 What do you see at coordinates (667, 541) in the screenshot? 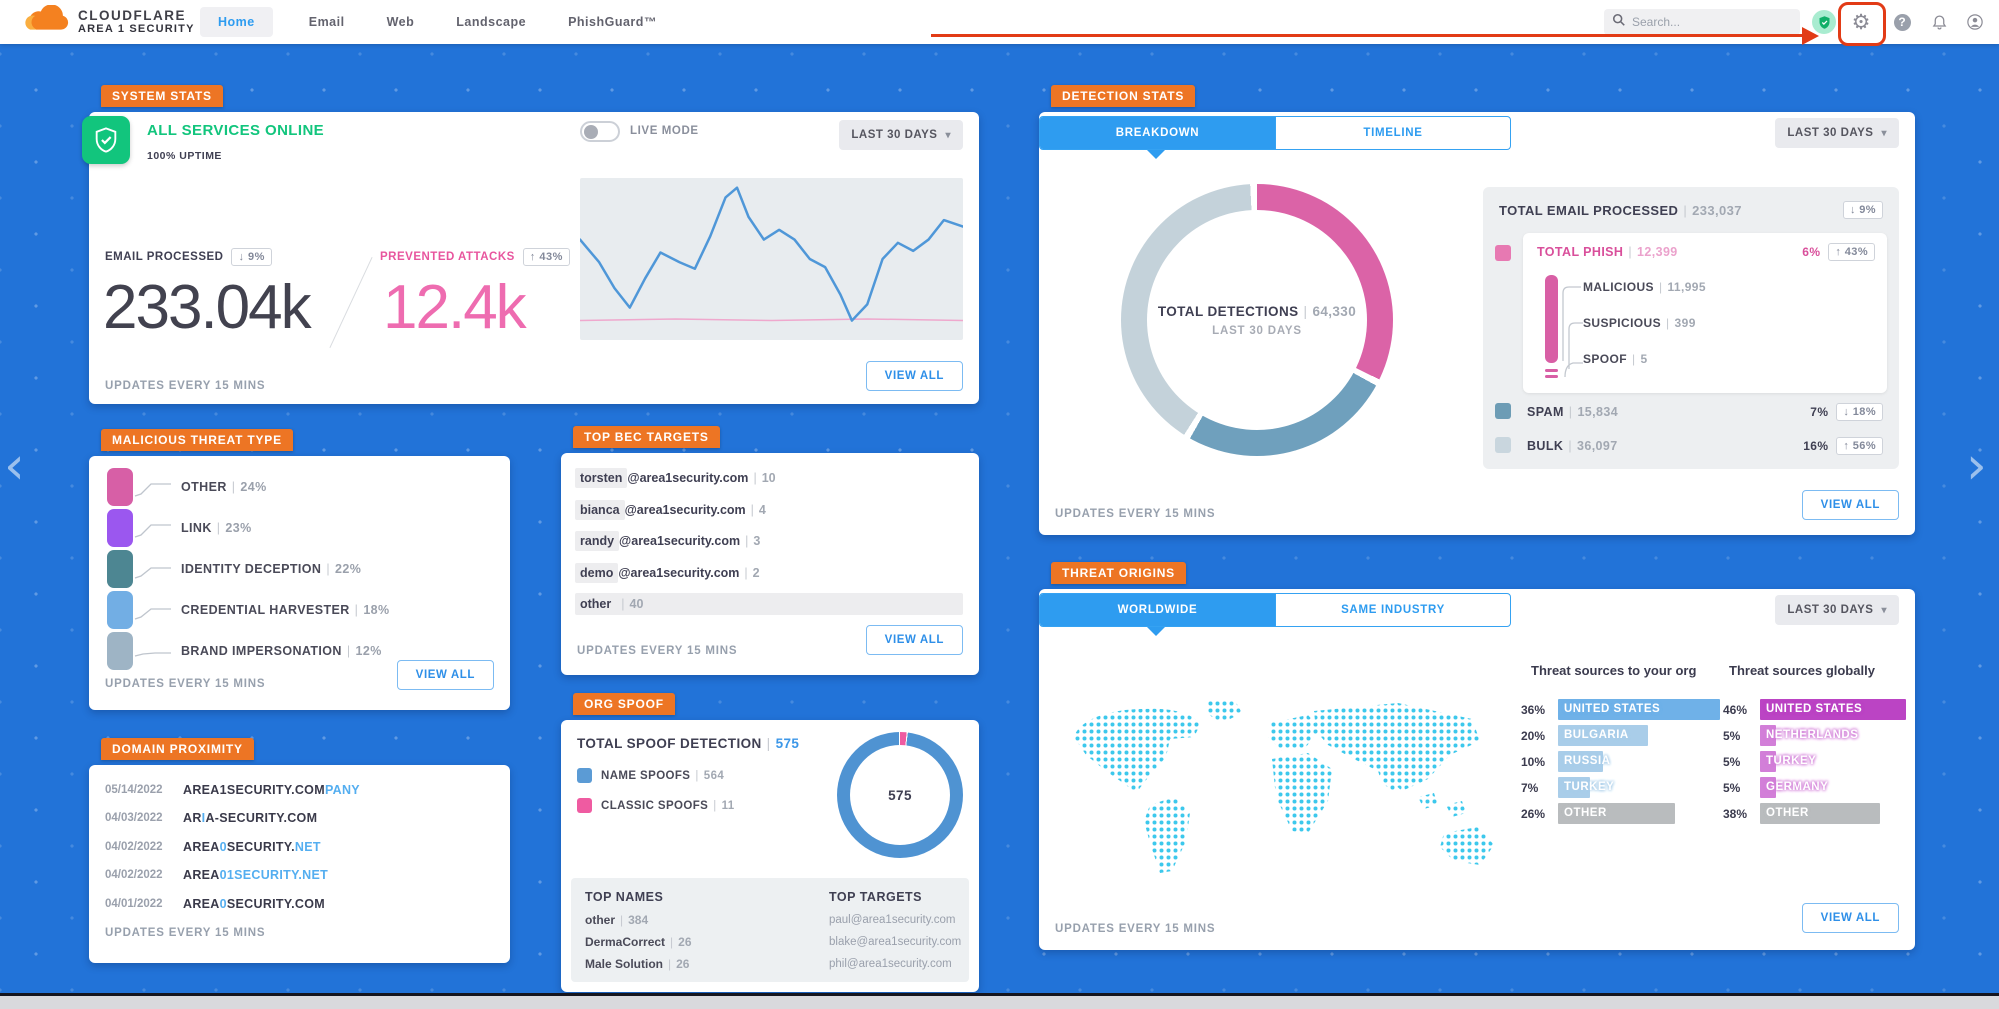
I see `bec-target-row: randy @area1security.com | 3` at bounding box center [667, 541].